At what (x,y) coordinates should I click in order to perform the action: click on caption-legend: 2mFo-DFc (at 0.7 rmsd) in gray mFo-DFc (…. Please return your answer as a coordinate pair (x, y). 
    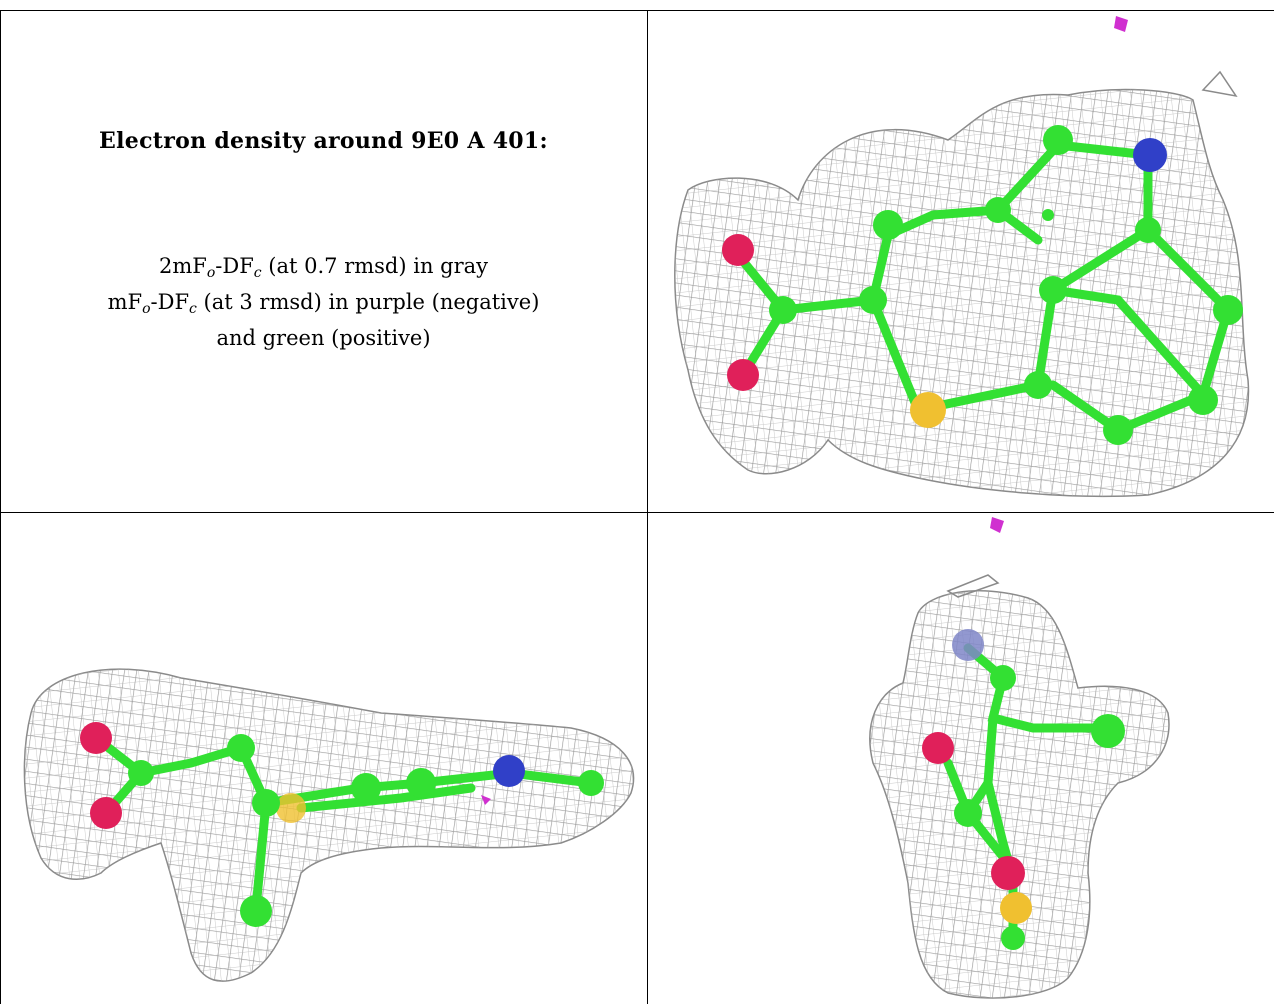
    Looking at the image, I should click on (323, 302).